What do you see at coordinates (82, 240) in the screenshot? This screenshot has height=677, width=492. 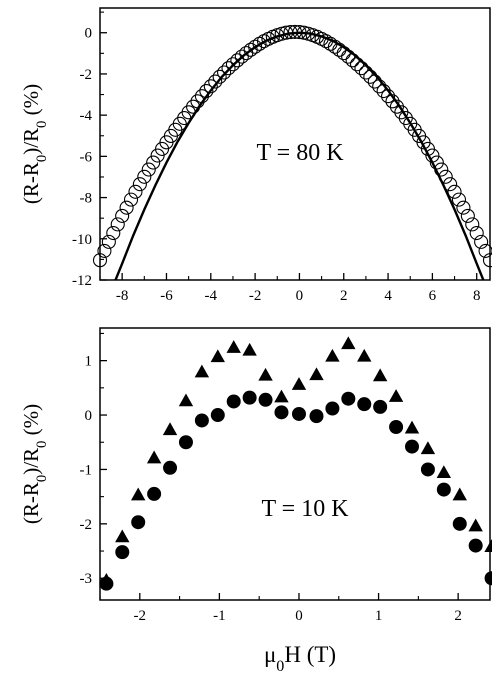 I see `y-tick-label: -10` at bounding box center [82, 240].